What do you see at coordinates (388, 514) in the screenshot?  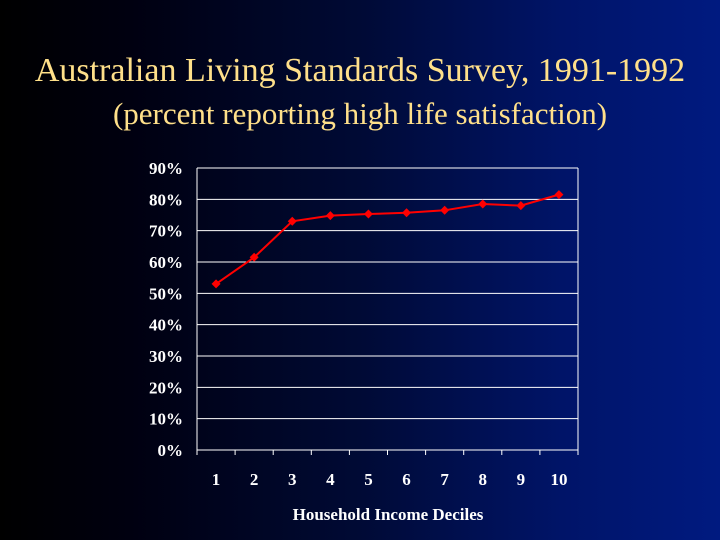 I see `x-axis-title: Household Income Deciles` at bounding box center [388, 514].